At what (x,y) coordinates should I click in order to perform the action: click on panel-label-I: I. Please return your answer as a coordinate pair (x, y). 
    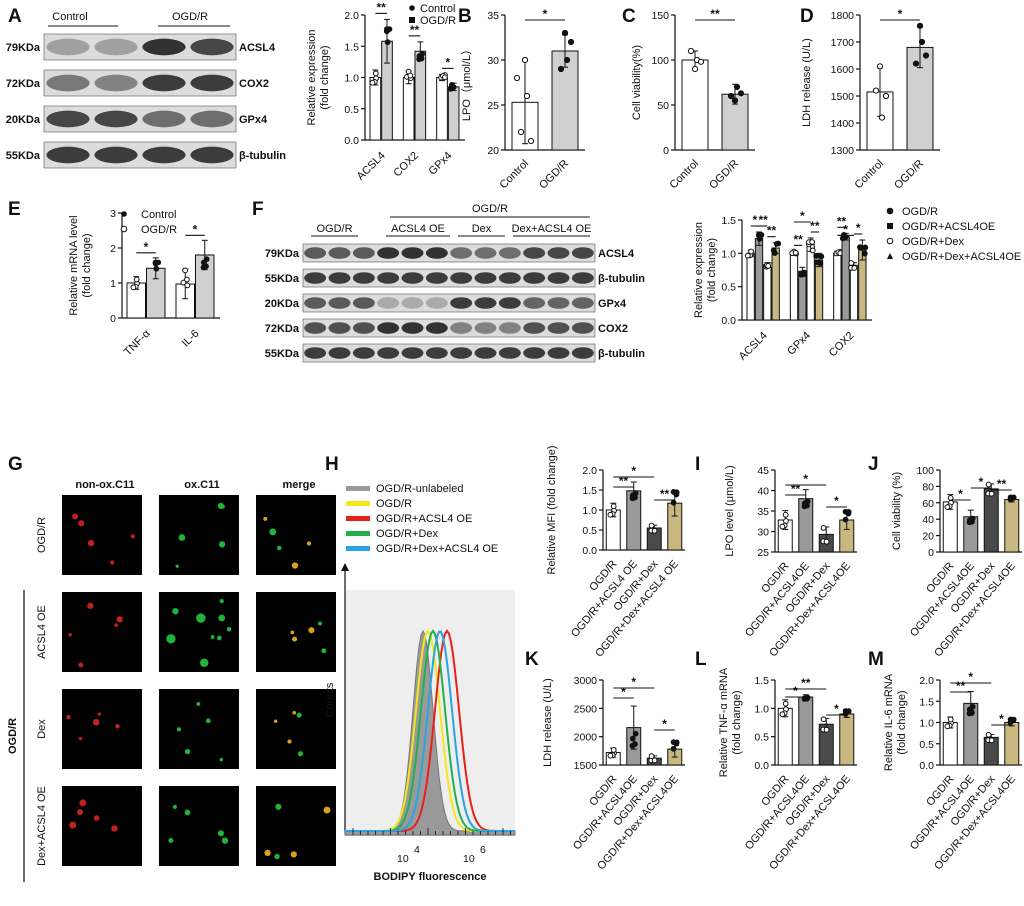
    Looking at the image, I should click on (697, 464).